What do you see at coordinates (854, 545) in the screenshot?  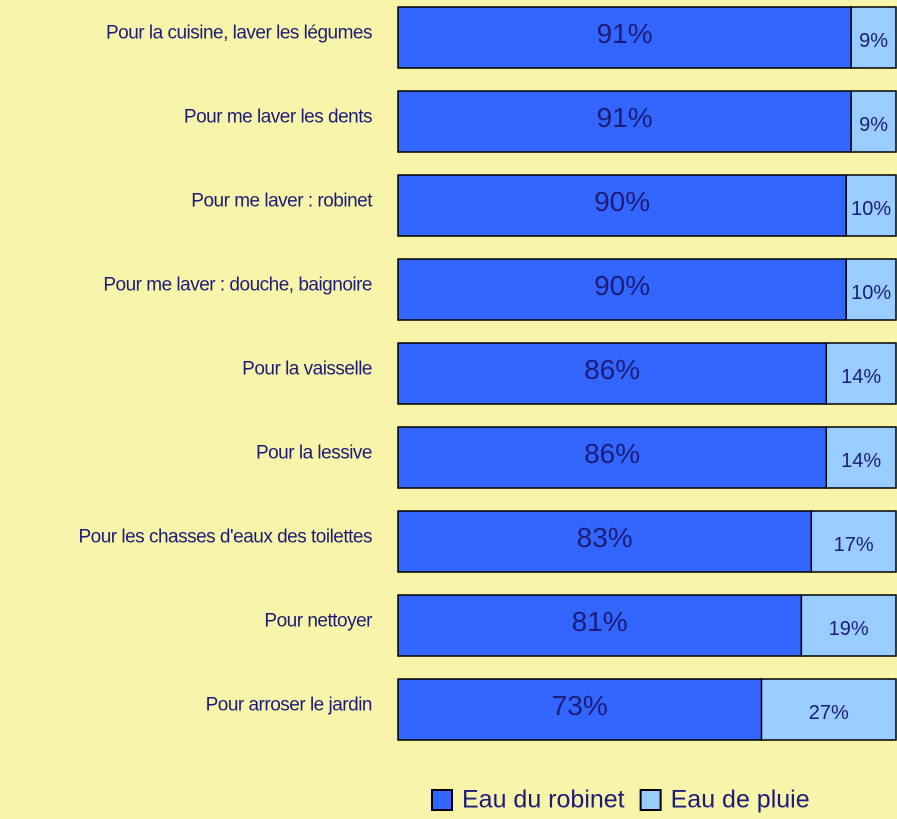 I see `value-label: 17%` at bounding box center [854, 545].